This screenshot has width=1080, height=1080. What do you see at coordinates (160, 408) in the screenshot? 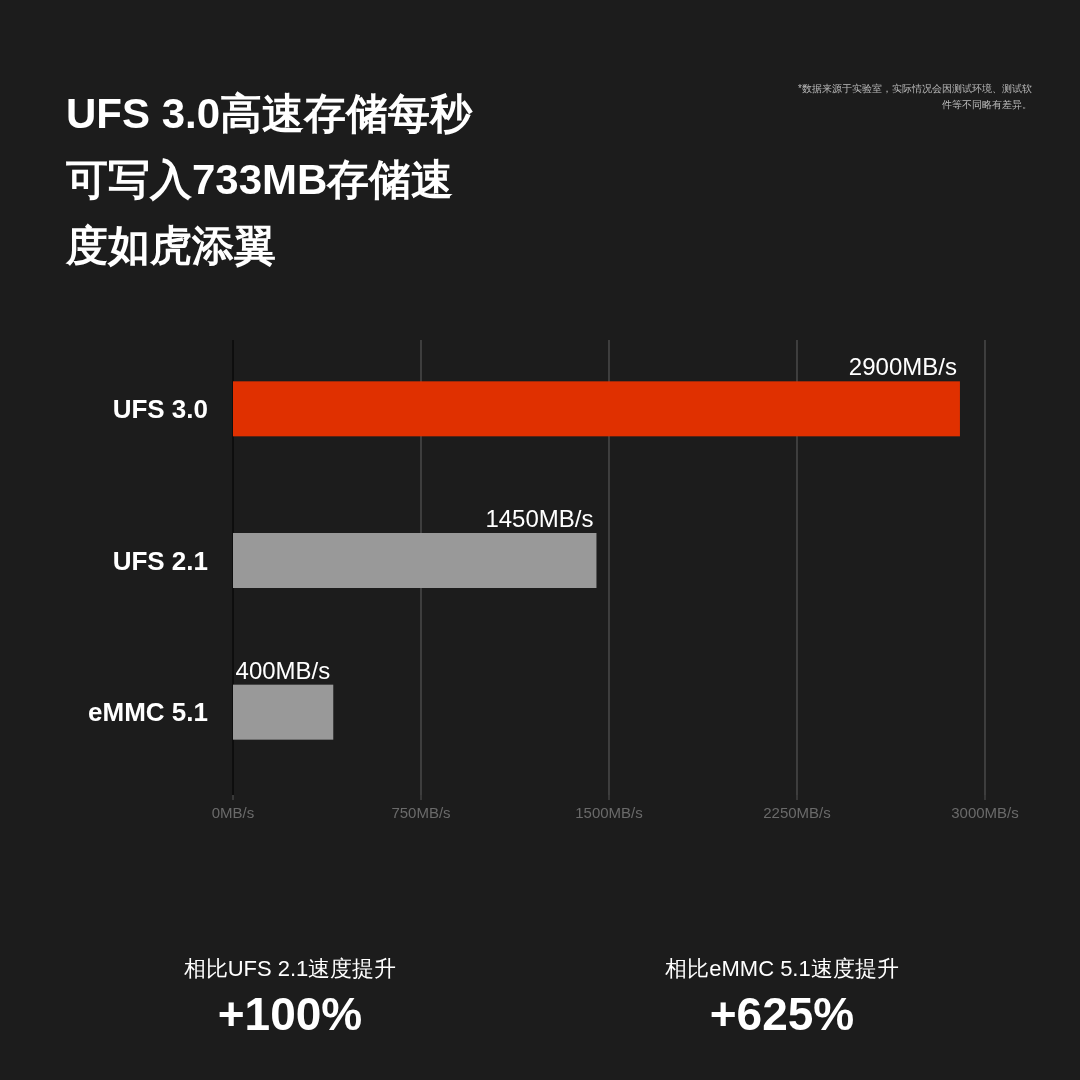
I see `category: UFS 3.0` at bounding box center [160, 408].